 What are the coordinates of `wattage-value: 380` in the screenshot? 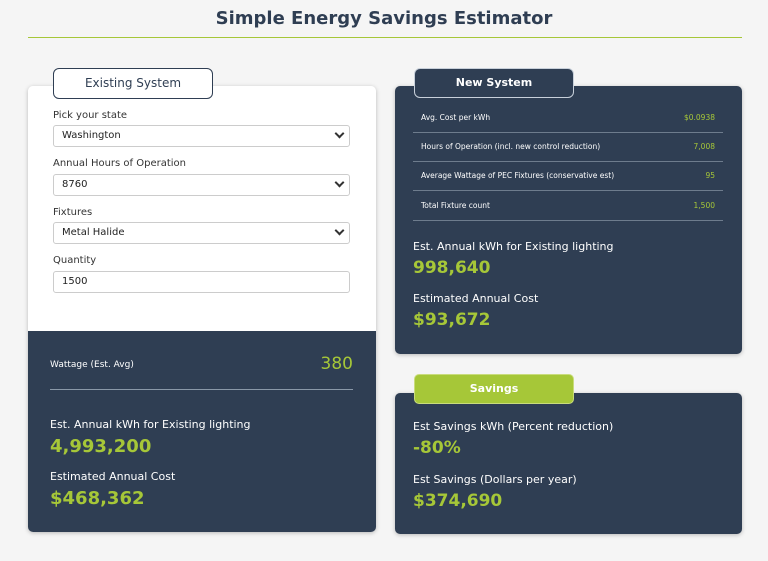 It's located at (336, 364).